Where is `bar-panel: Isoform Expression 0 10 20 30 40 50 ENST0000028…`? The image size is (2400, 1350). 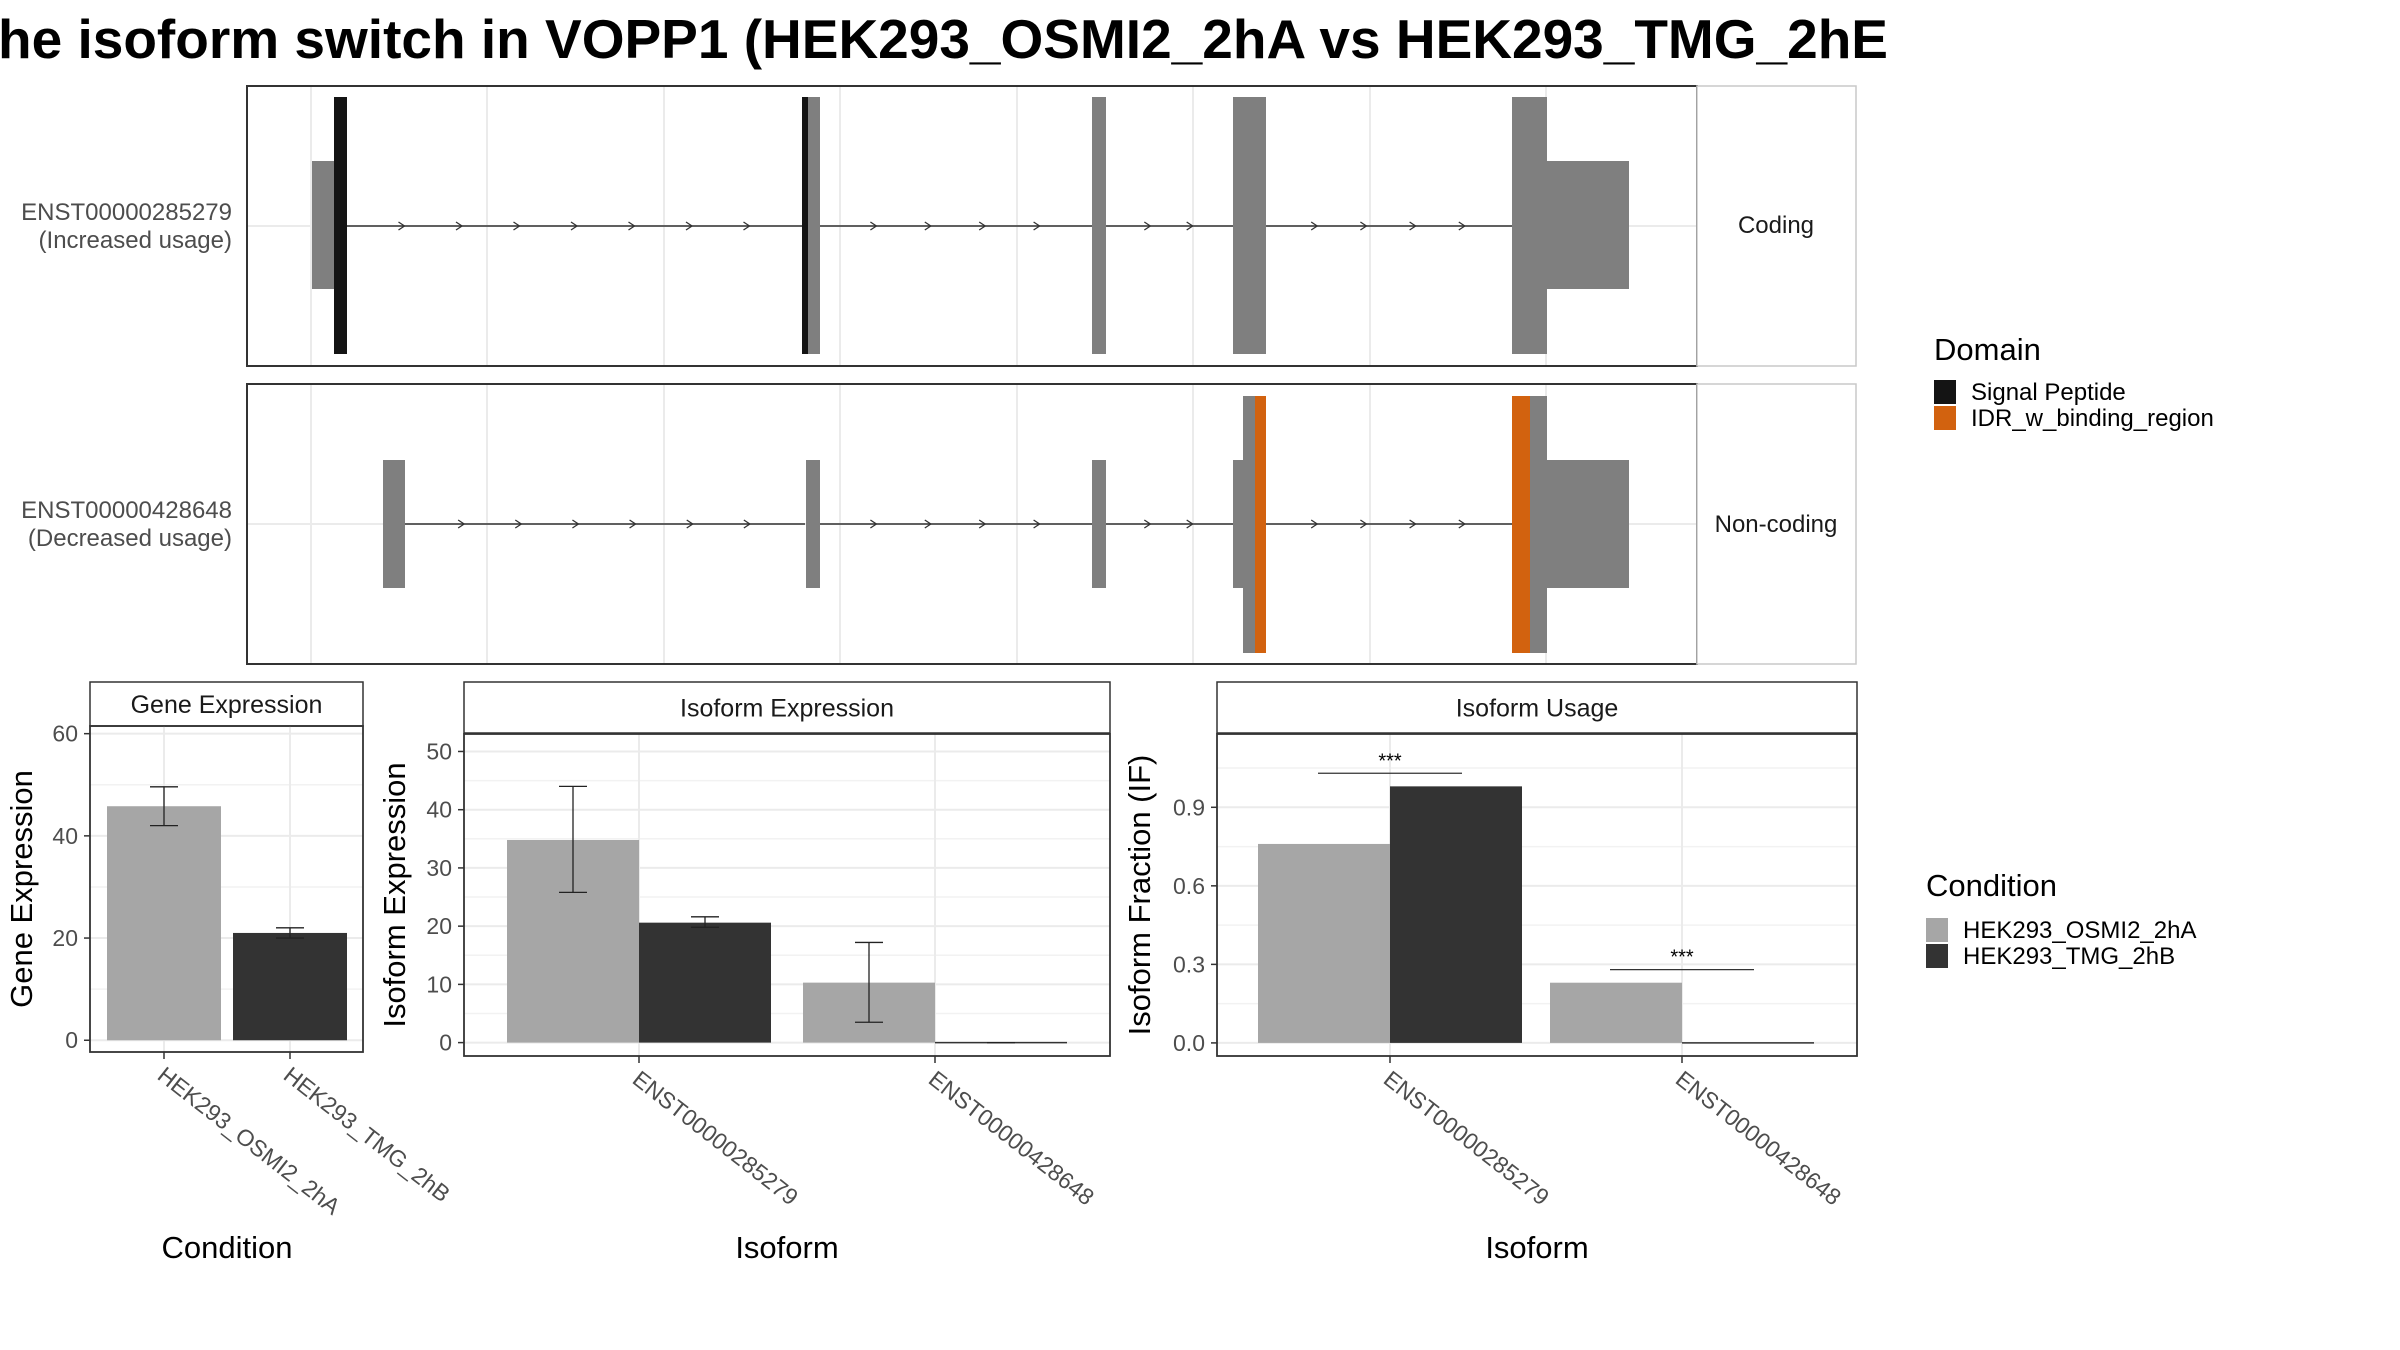 bar-panel: Isoform Expression 0 10 20 30 40 50 ENST0000028… is located at coordinates (744, 973).